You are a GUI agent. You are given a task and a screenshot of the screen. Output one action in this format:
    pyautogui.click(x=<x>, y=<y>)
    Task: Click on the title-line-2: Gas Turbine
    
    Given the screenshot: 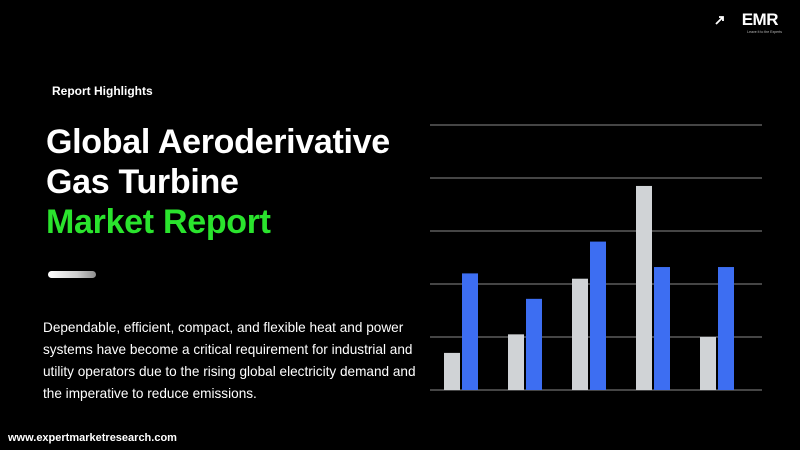 What is the action you would take?
    pyautogui.click(x=142, y=182)
    